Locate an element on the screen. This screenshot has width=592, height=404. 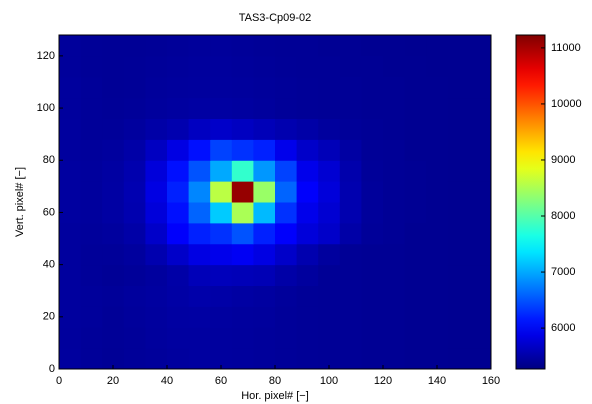
colorbar is located at coordinates (530, 202).